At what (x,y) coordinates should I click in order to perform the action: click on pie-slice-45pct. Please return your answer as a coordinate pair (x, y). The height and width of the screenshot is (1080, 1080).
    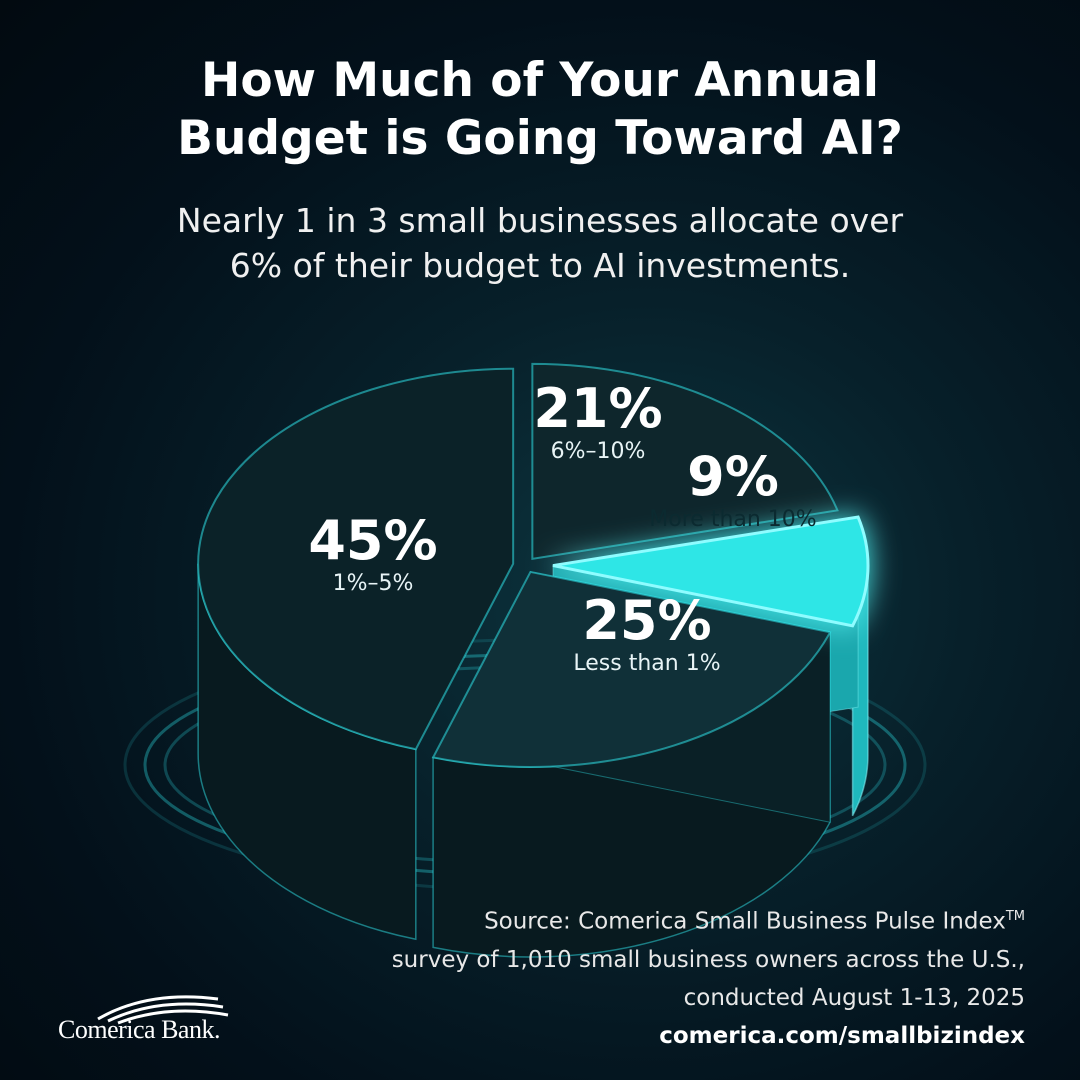
    Looking at the image, I should click on (356, 559).